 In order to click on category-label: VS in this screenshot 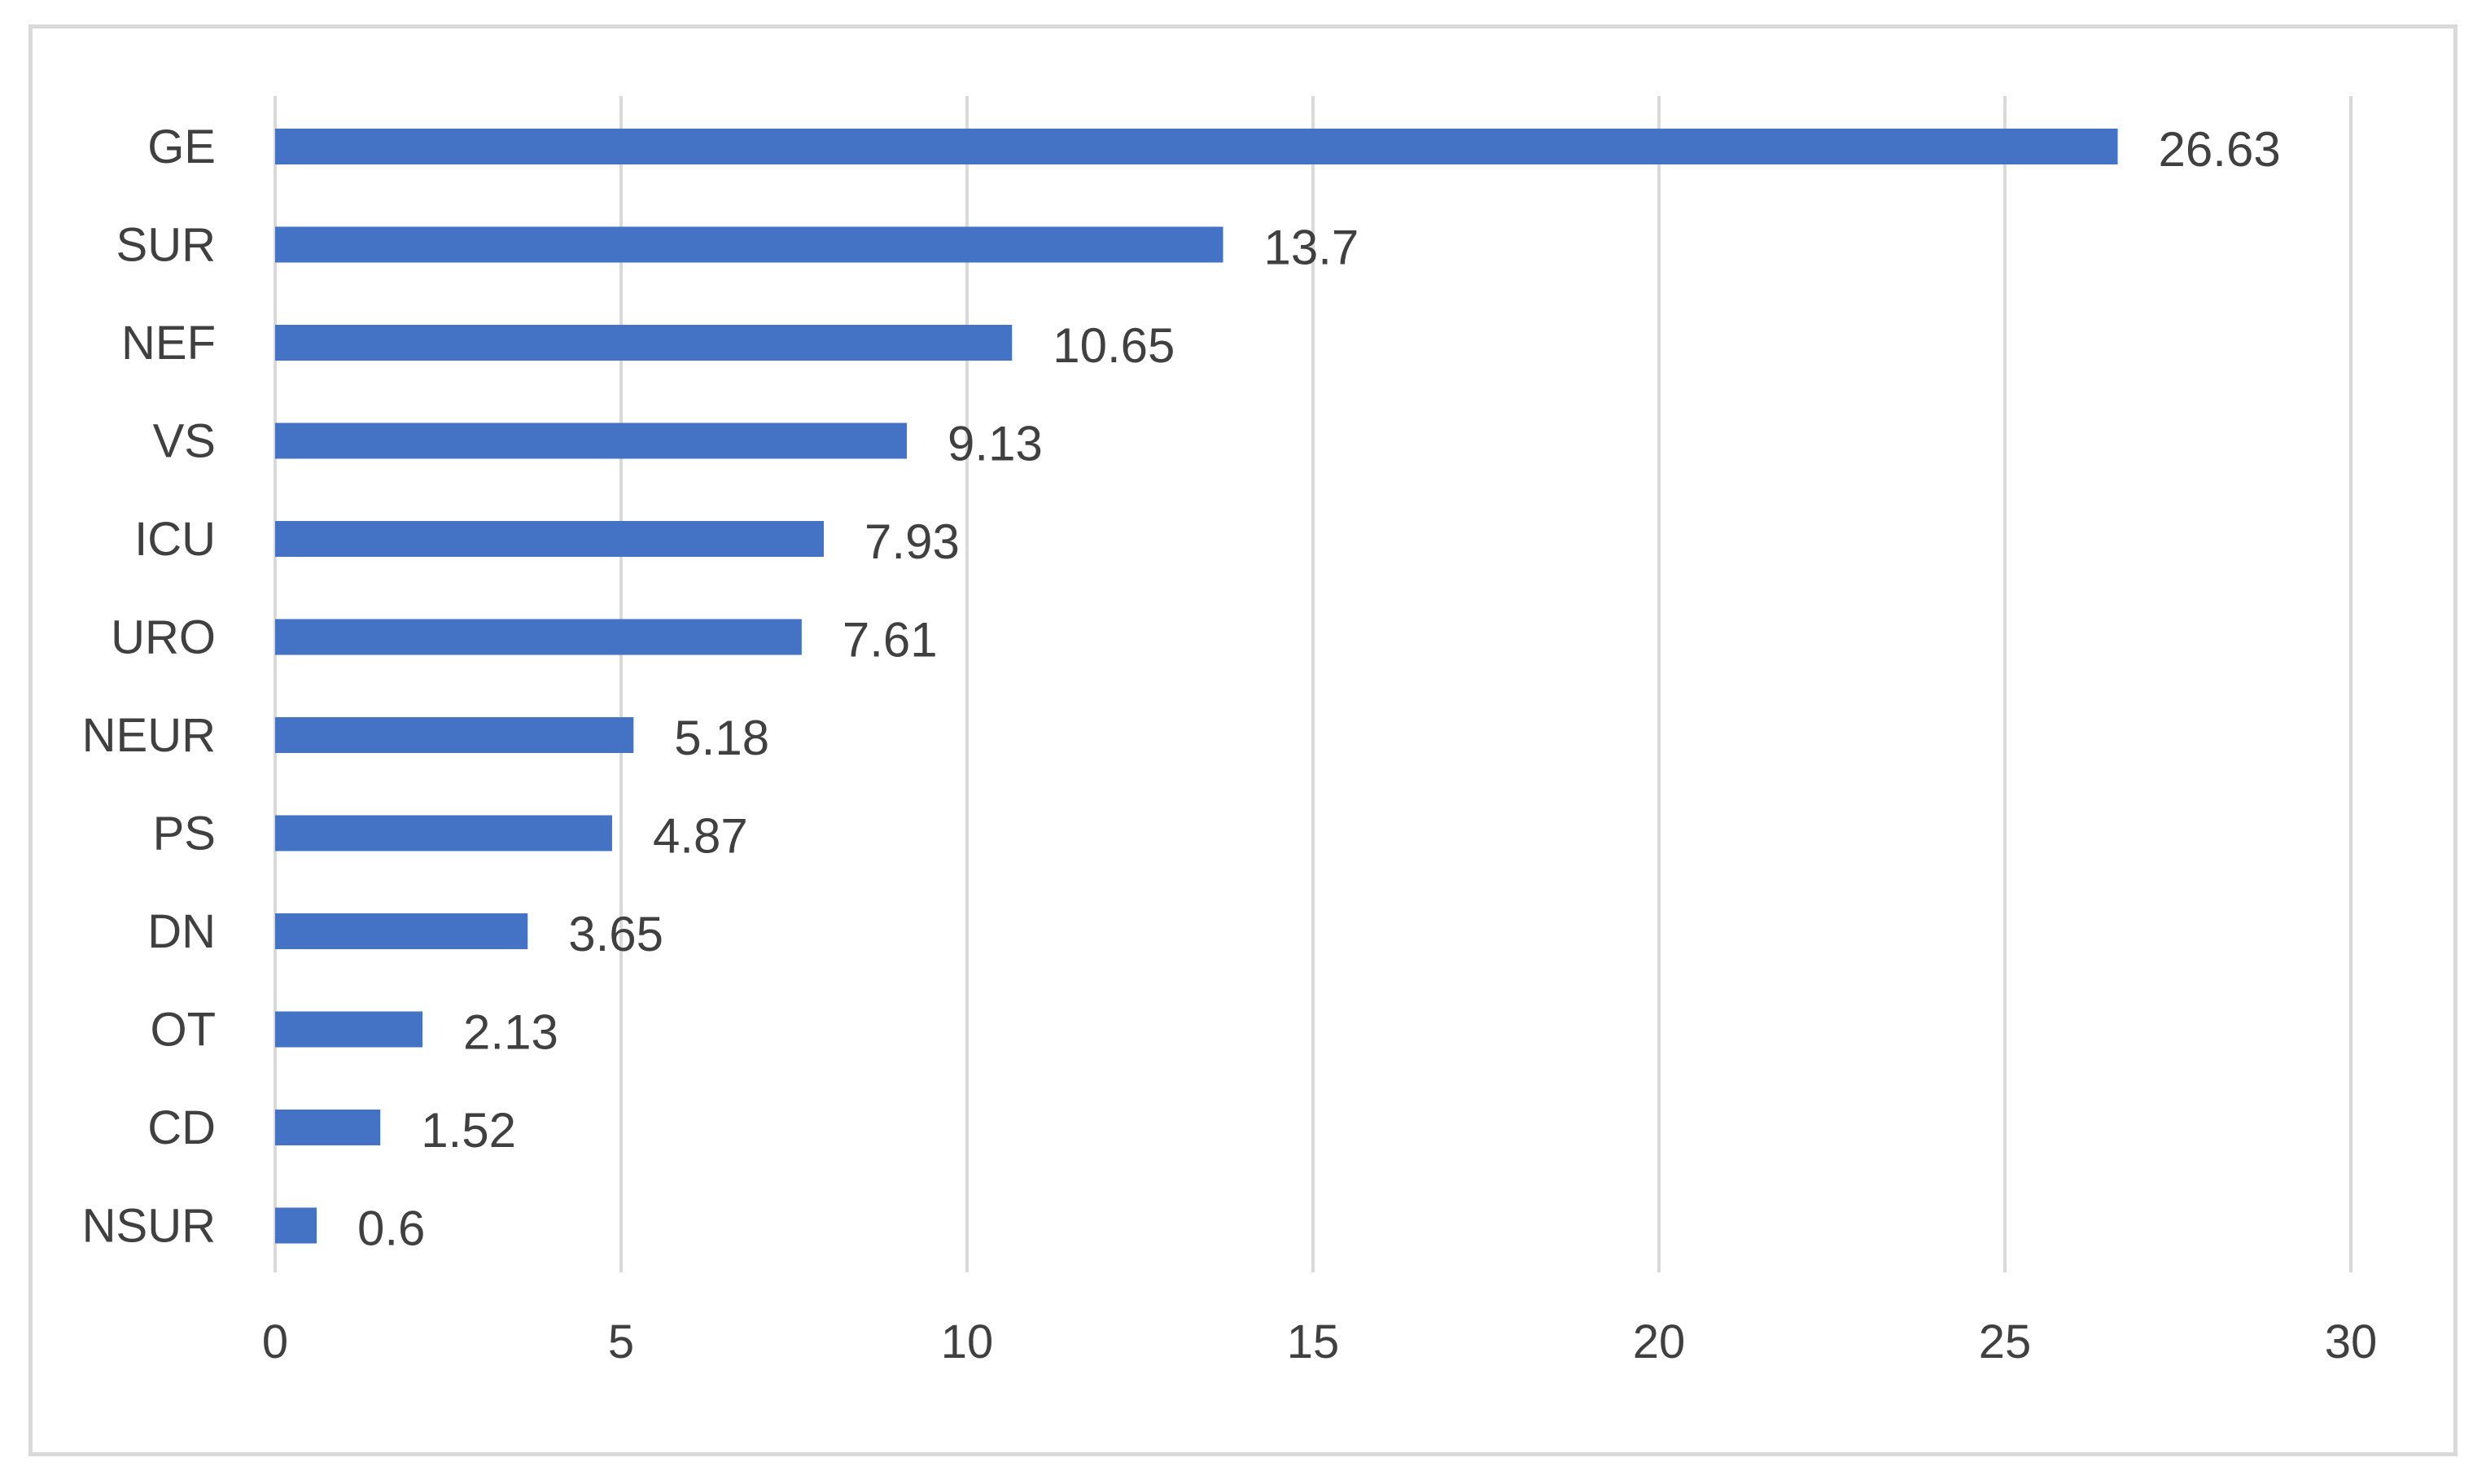, I will do `click(184, 441)`.